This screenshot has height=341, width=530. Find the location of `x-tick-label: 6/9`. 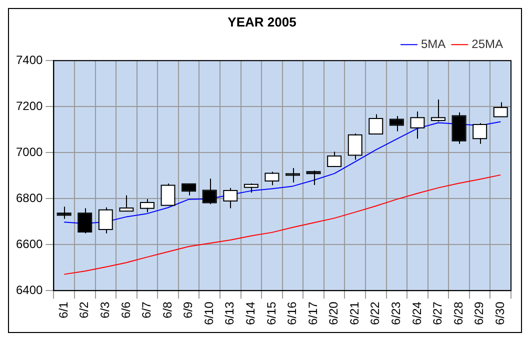

x-tick-label: 6/9 is located at coordinates (188, 309).